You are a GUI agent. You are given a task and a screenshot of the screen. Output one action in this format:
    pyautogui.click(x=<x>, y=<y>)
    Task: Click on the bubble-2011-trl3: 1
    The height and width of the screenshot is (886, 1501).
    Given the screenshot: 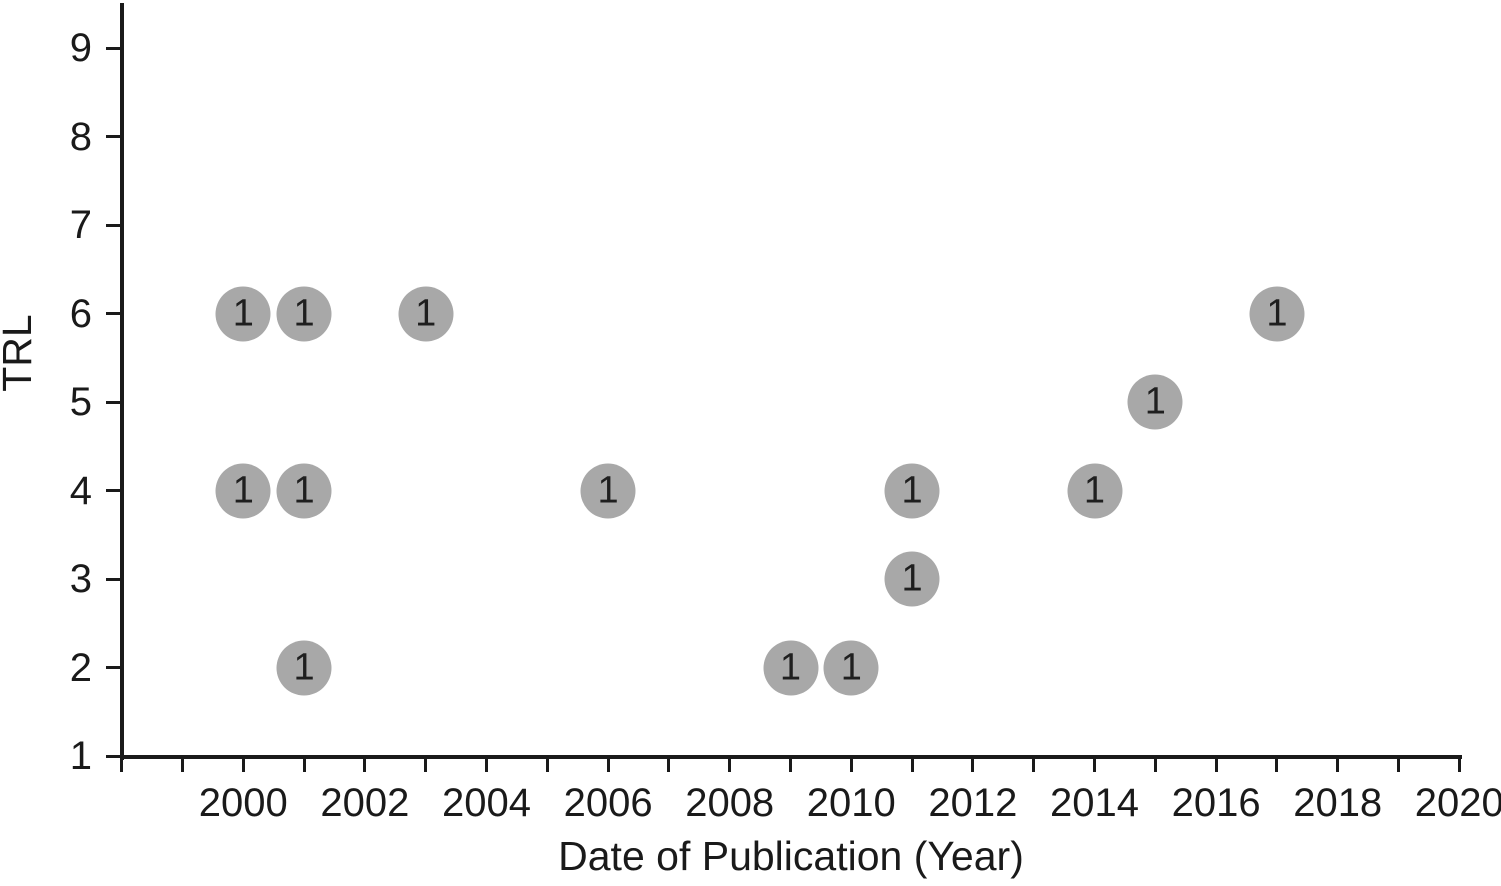 What is the action you would take?
    pyautogui.click(x=912, y=579)
    